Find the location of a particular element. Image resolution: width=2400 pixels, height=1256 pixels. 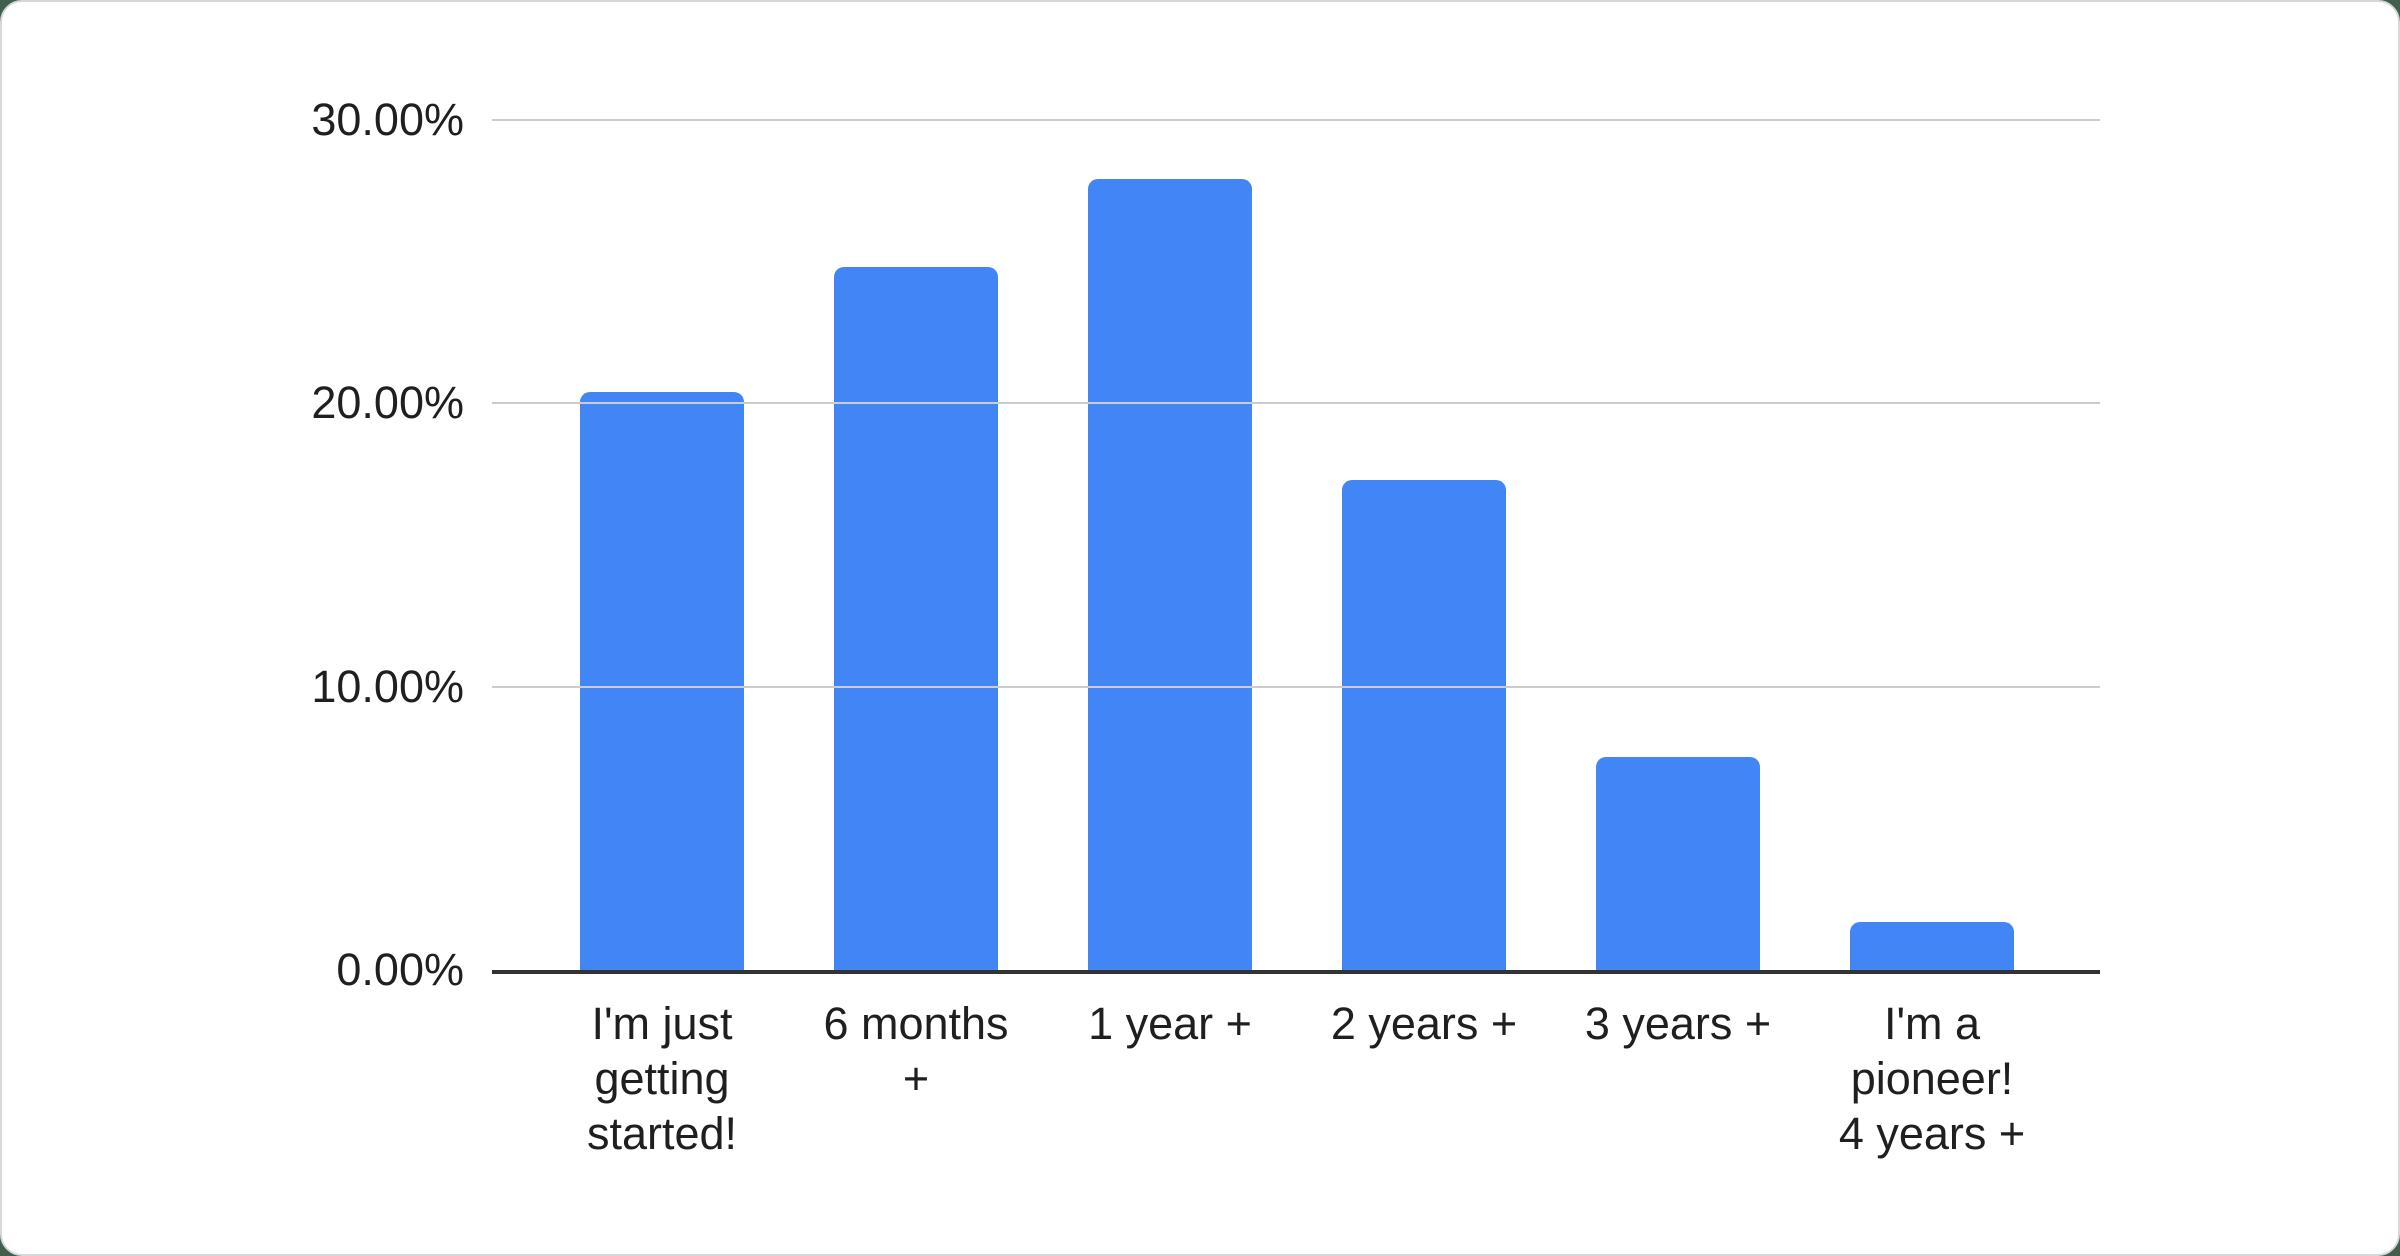

y-tick-label: 10.00% is located at coordinates (387, 686).